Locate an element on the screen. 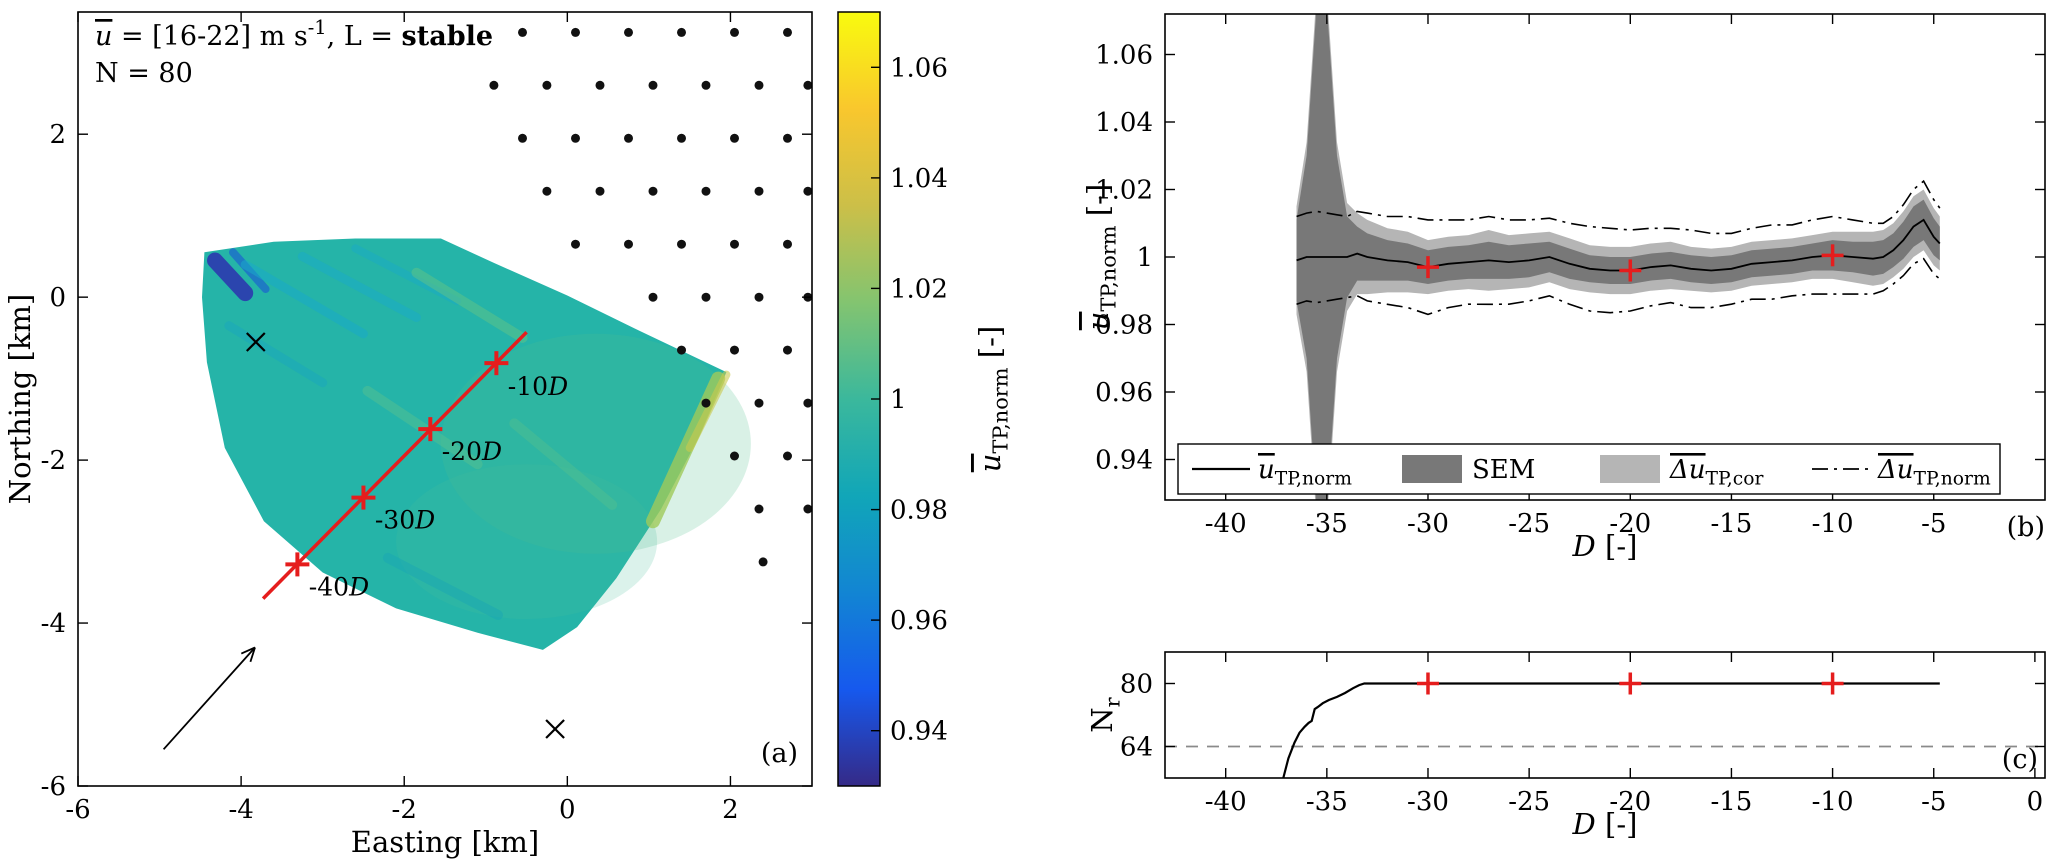  text-segment: TP,norm is located at coordinates (1108, 268).